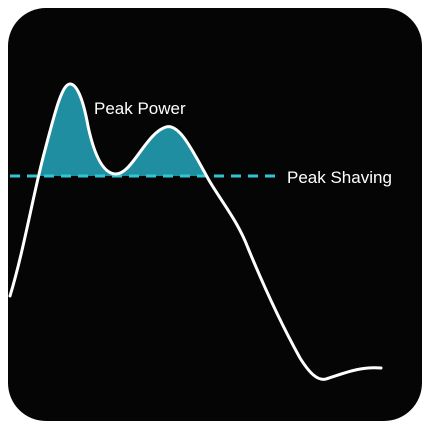 The image size is (430, 429). Describe the element at coordinates (140, 108) in the screenshot. I see `peak-power-label: Peak Power` at that location.